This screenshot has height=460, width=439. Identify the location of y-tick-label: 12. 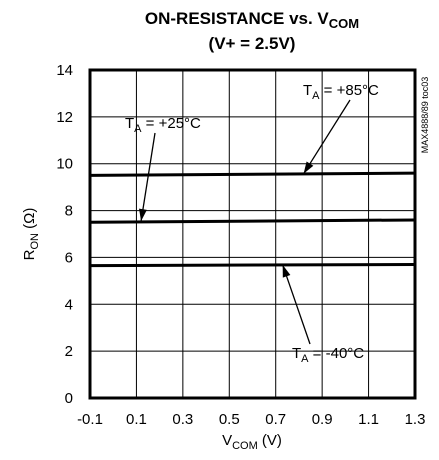
(64, 117).